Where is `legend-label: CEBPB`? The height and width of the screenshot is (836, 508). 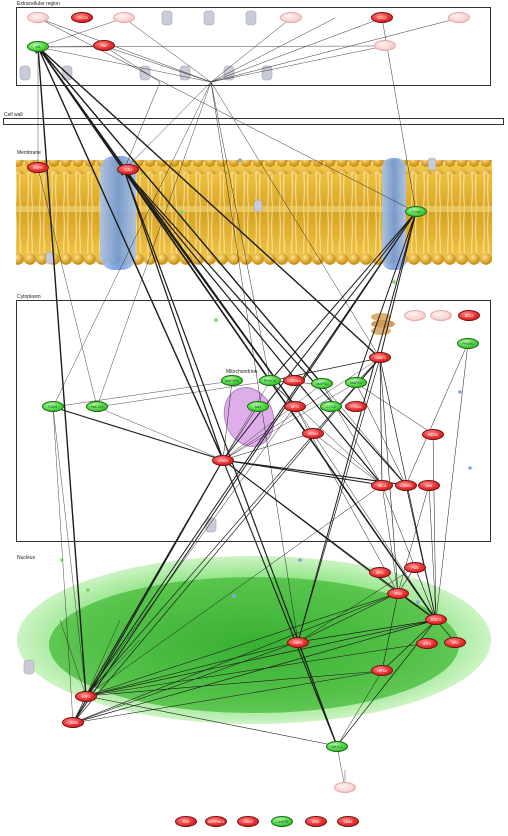
legend-label: CEBPB is located at coordinates (282, 821).